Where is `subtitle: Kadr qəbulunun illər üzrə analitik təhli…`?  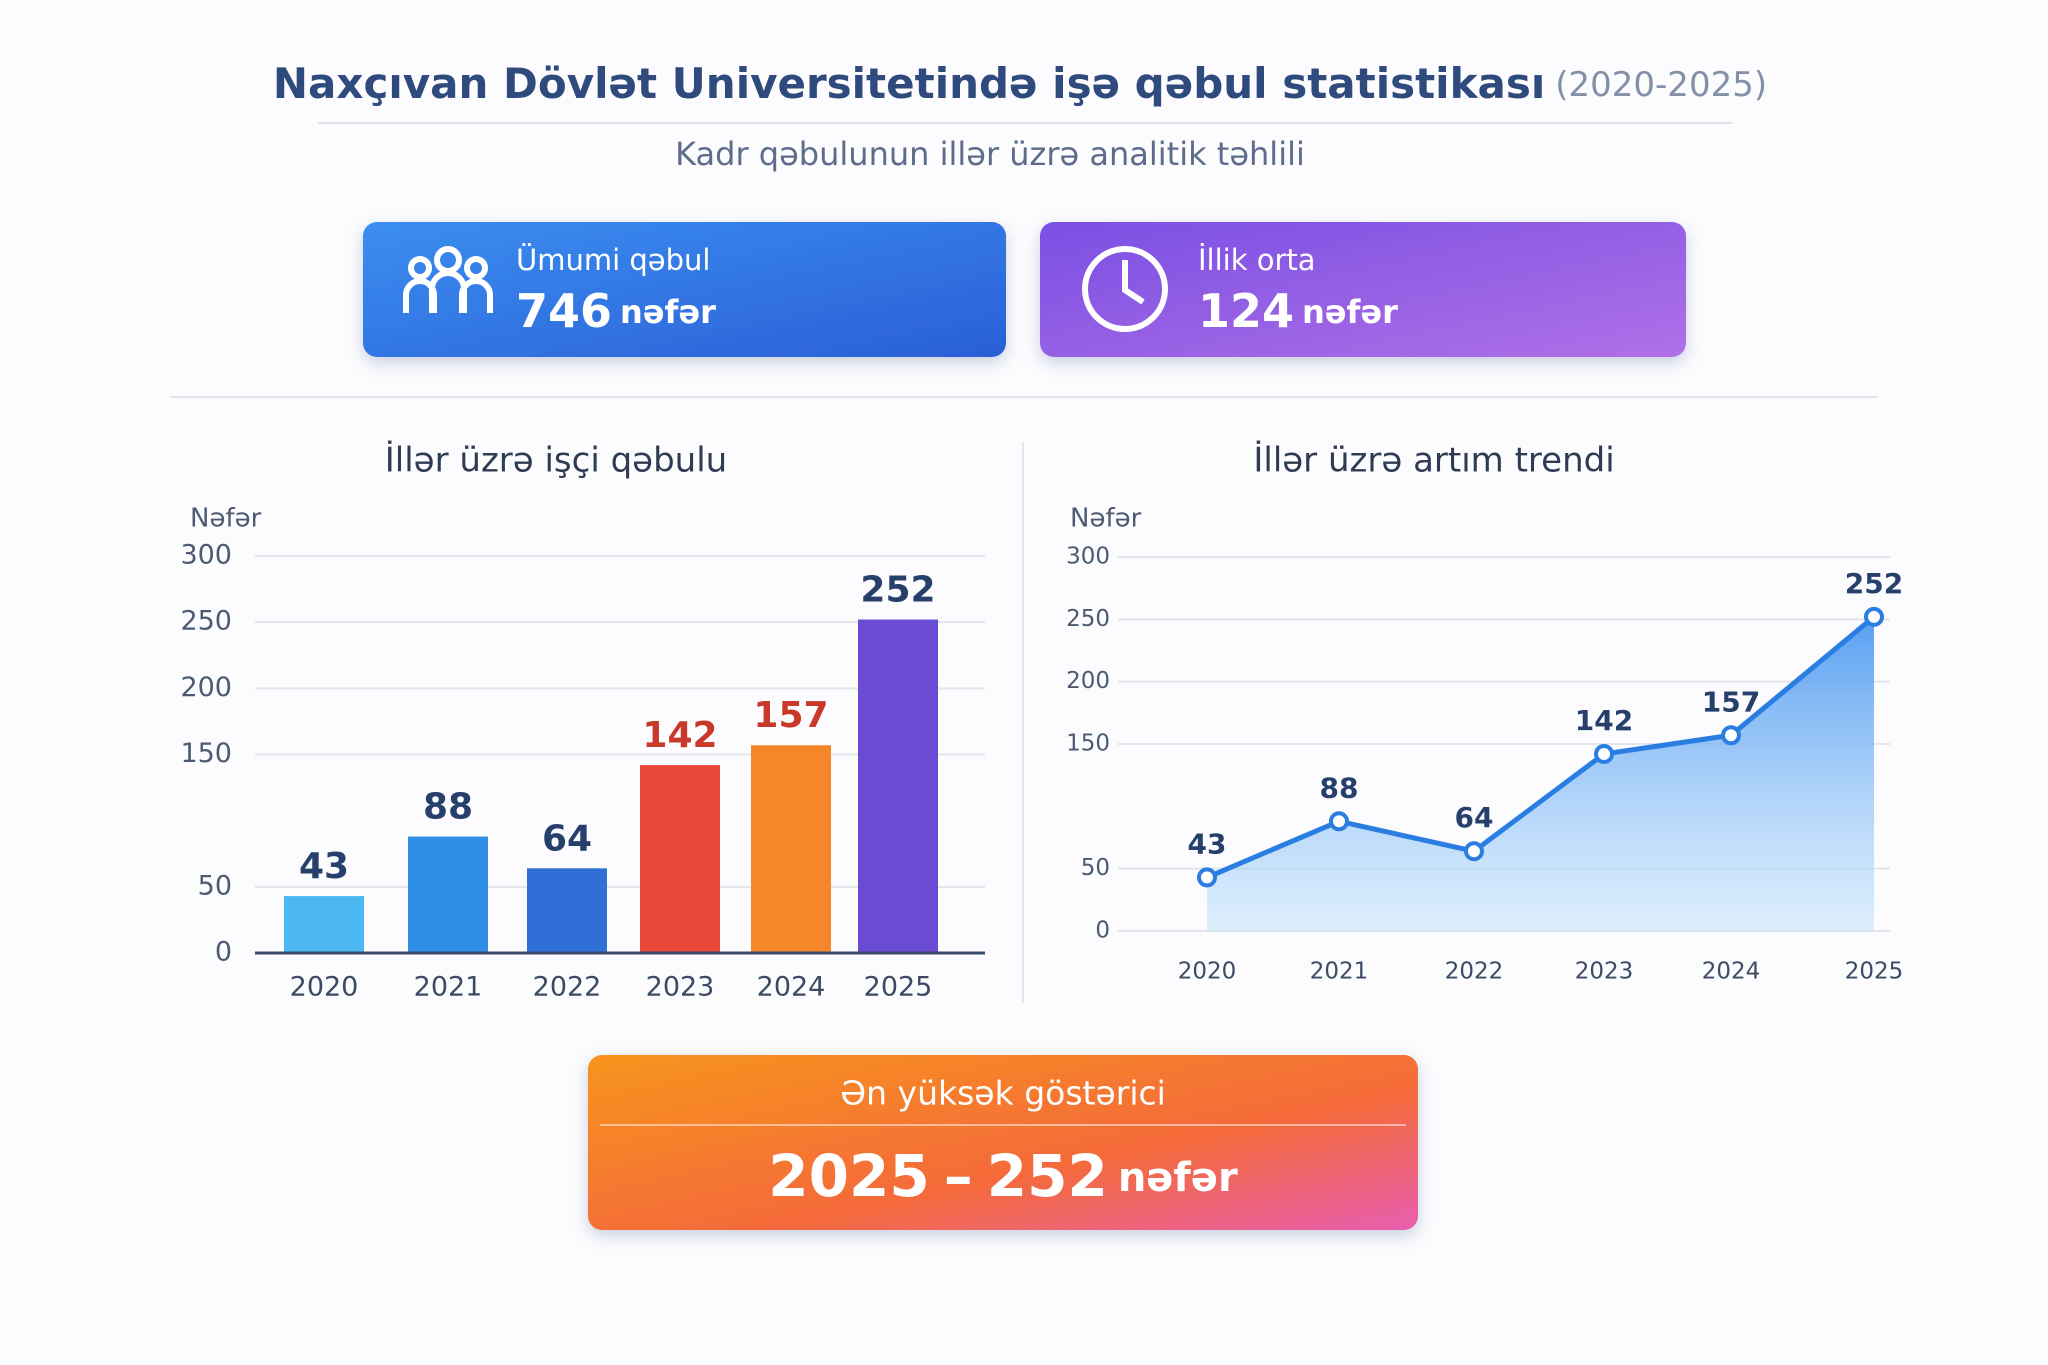 subtitle: Kadr qəbulunun illər üzrə analitik təhli… is located at coordinates (990, 154).